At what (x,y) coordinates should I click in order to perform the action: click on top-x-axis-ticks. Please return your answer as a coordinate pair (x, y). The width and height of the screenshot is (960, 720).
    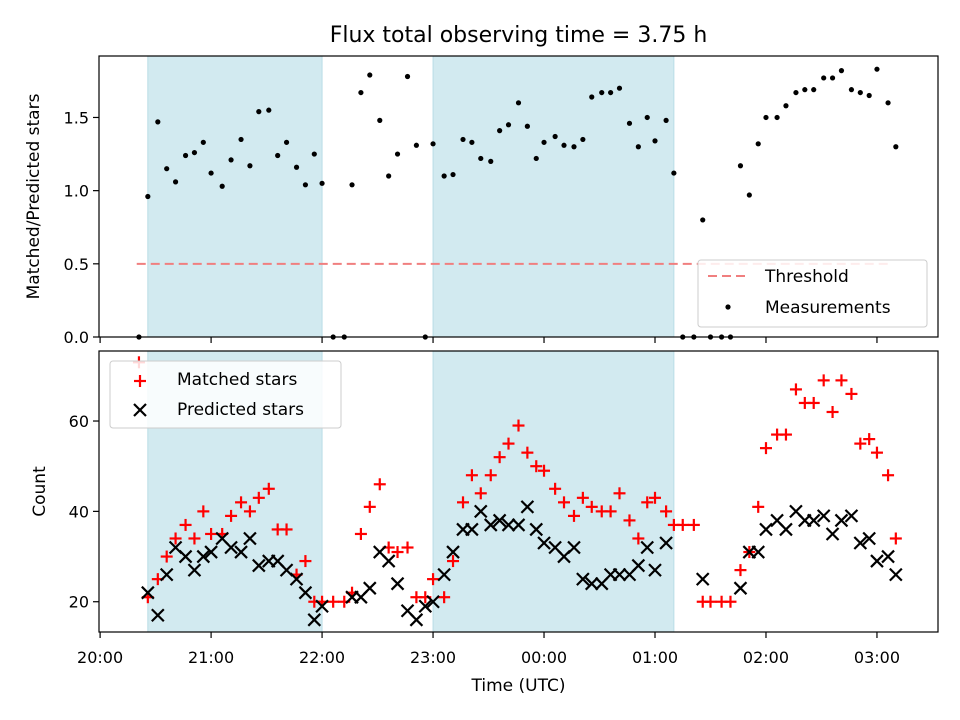
    Looking at the image, I should click on (488, 340).